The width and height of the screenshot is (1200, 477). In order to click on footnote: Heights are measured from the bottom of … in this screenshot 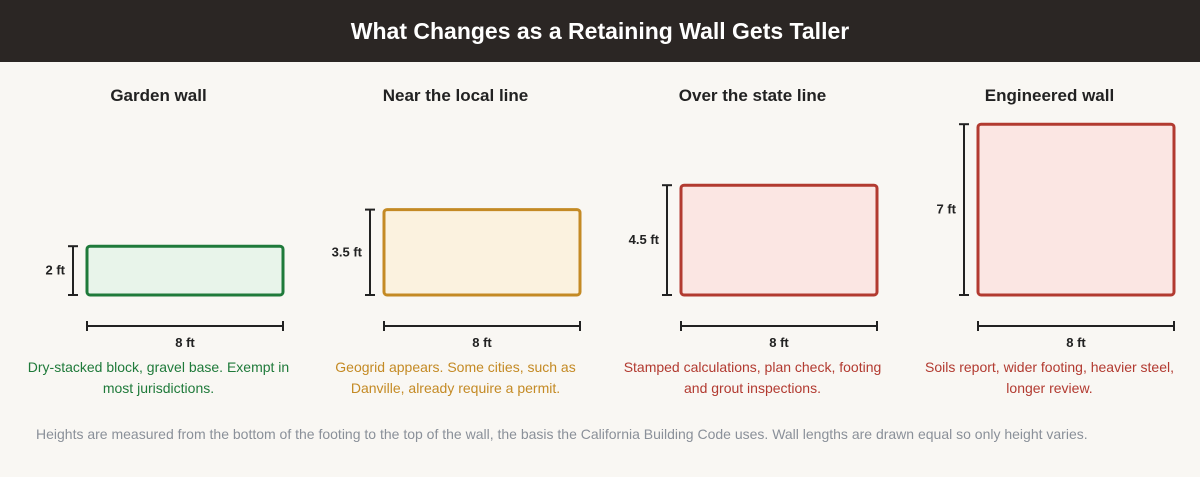, I will do `click(562, 434)`.